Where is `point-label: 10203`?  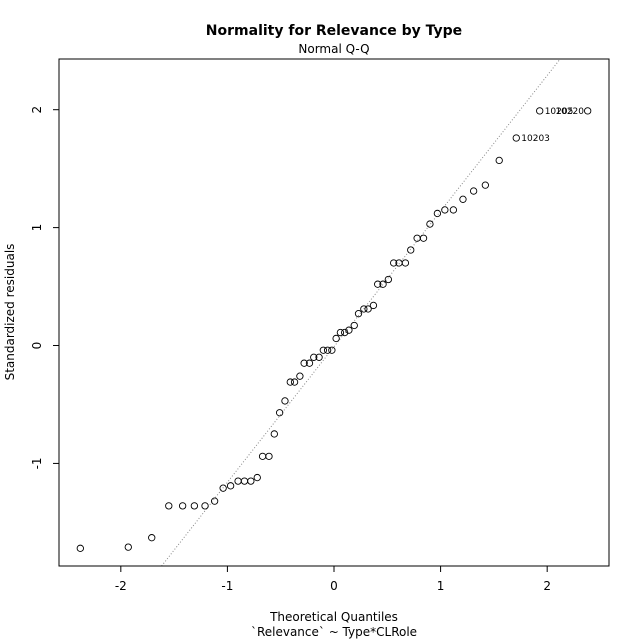 point-label: 10203 is located at coordinates (535, 139).